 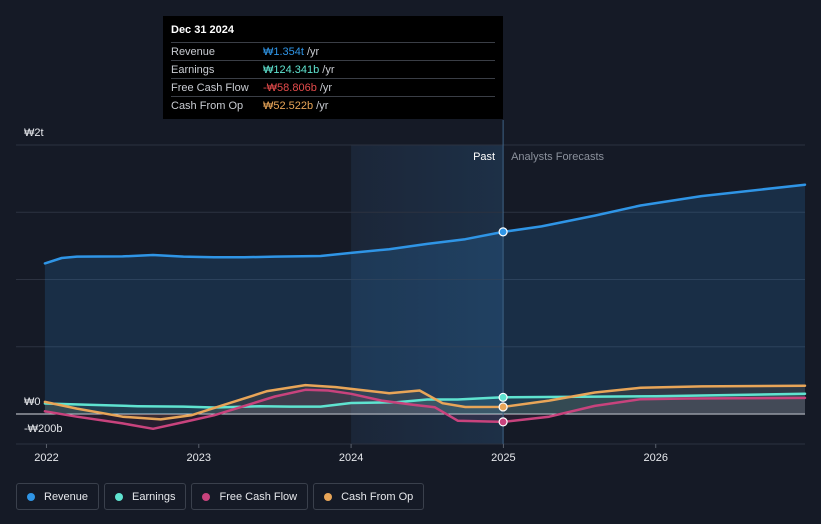 What do you see at coordinates (193, 51) in the screenshot?
I see `tooltip-label: Revenue` at bounding box center [193, 51].